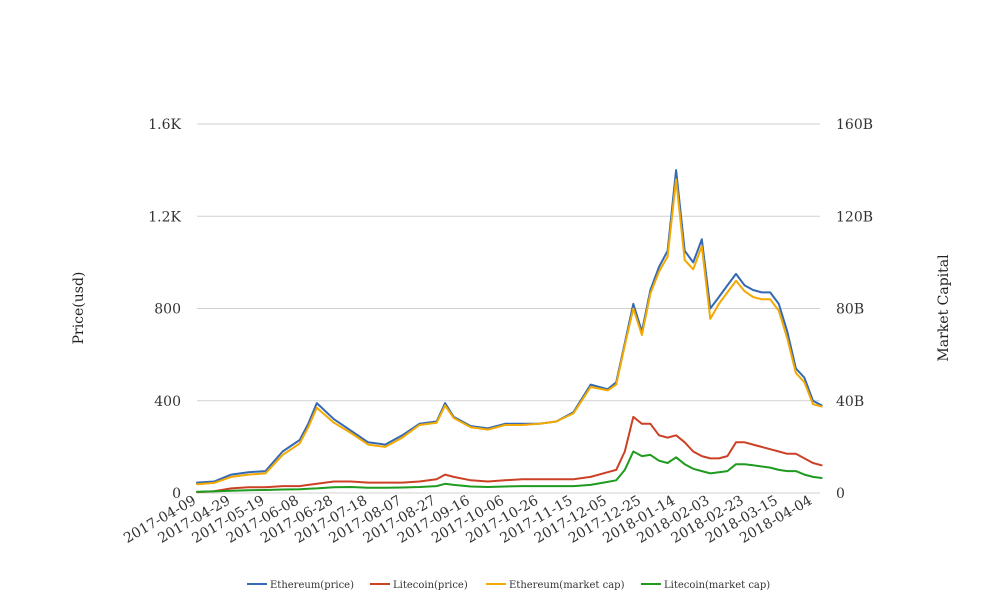  Describe the element at coordinates (854, 125) in the screenshot. I see `right-tick-label: 160B` at that location.